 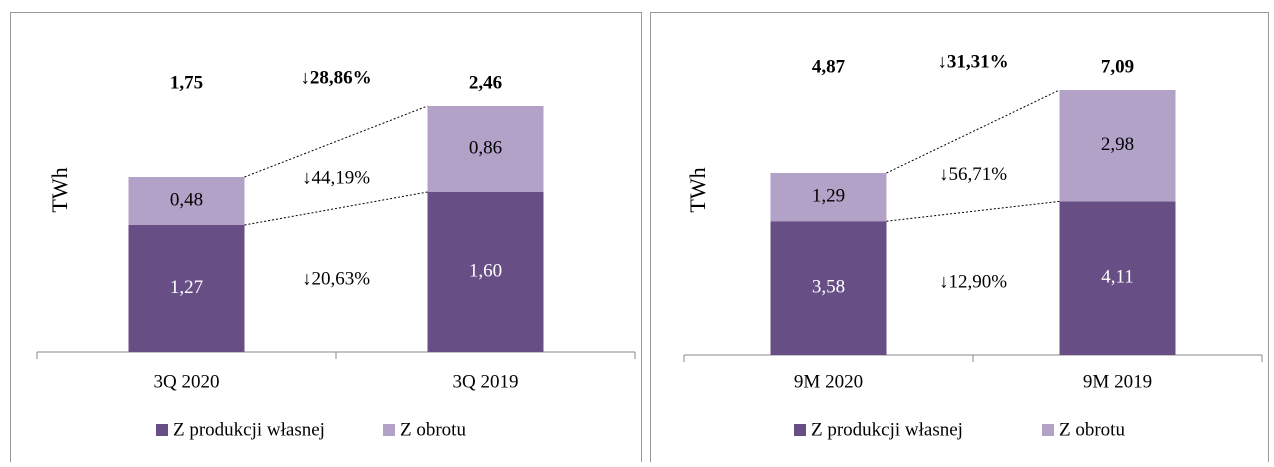 I want to click on value-label: 4,11, so click(x=1117, y=277).